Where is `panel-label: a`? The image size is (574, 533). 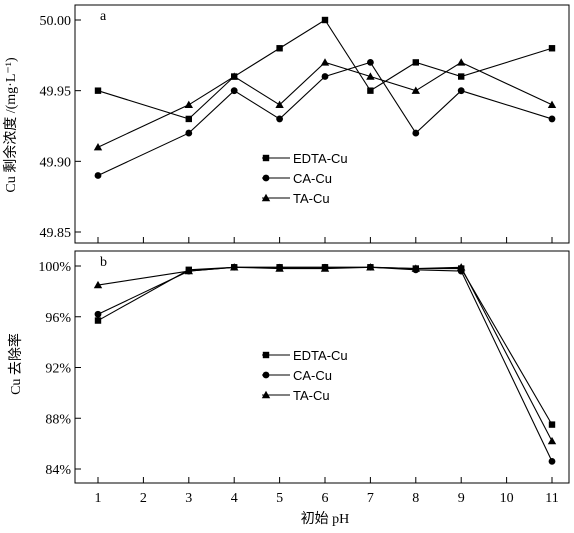 panel-label: a is located at coordinates (103, 16).